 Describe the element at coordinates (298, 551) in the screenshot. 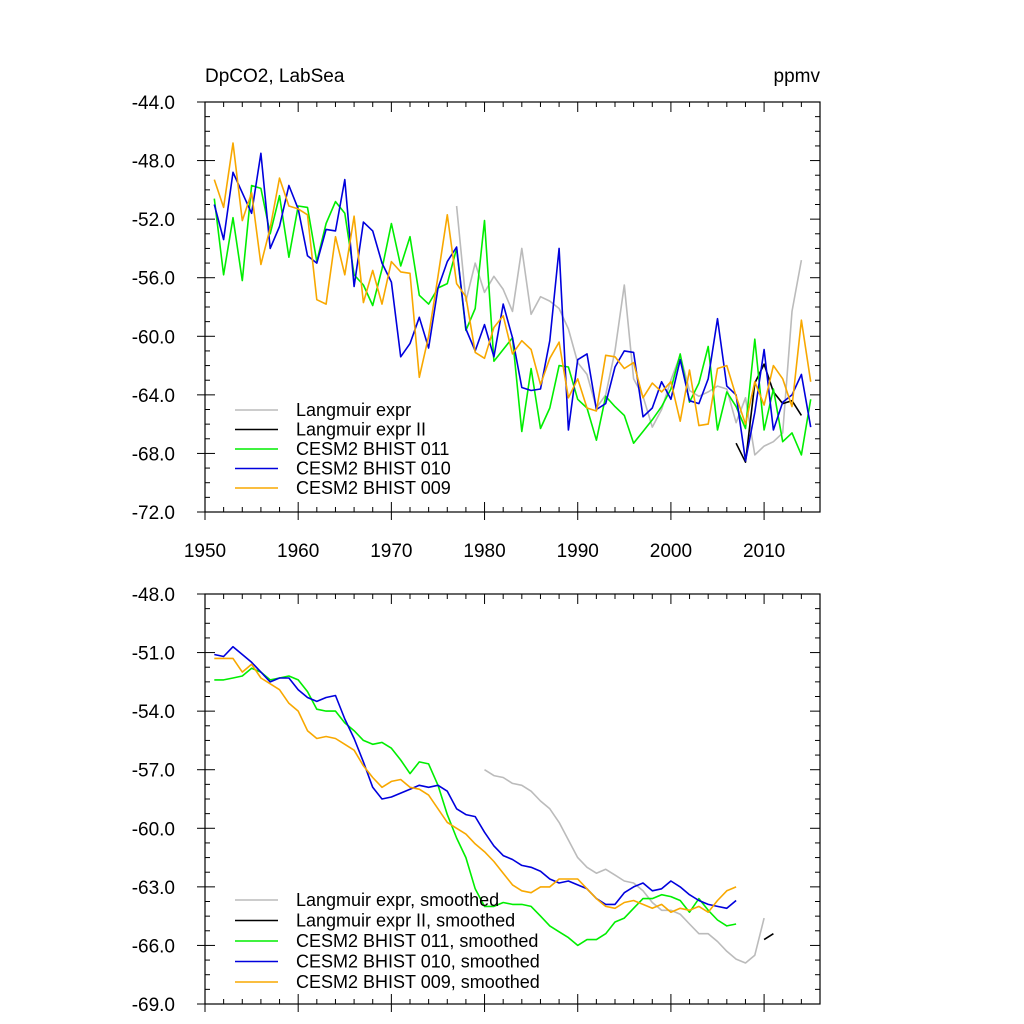

I see `x-tick-label: 1960` at that location.